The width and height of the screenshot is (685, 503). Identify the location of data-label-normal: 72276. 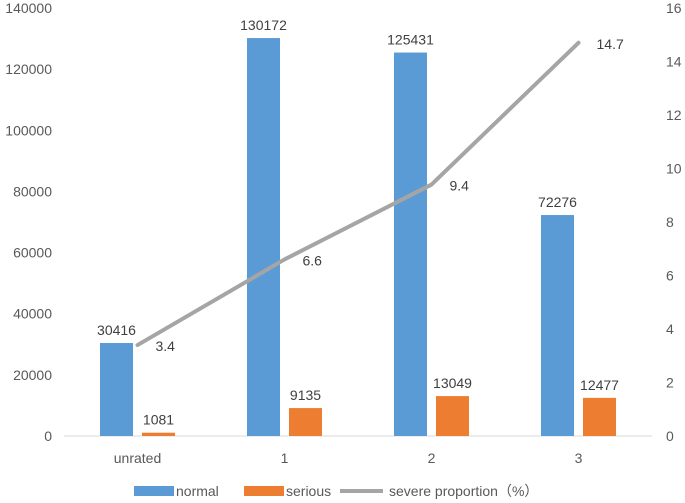
(557, 202).